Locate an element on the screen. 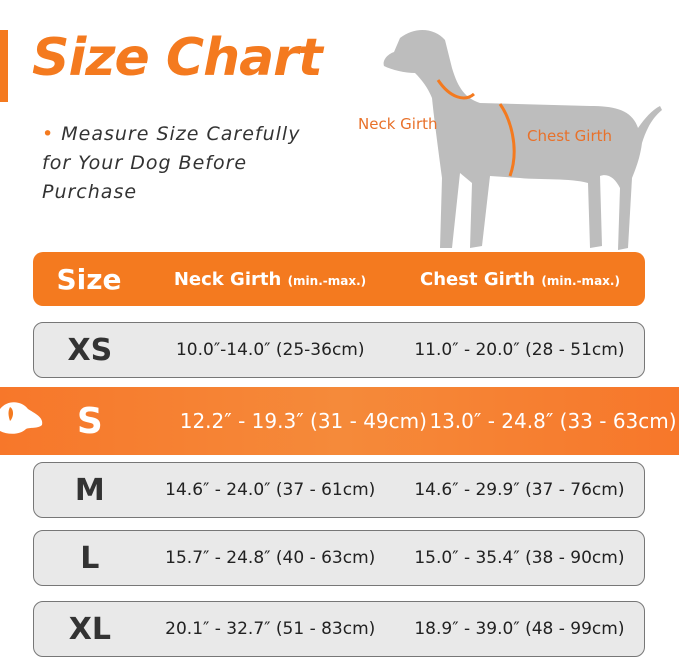 The height and width of the screenshot is (658, 679). header-size: Size is located at coordinates (89, 279).